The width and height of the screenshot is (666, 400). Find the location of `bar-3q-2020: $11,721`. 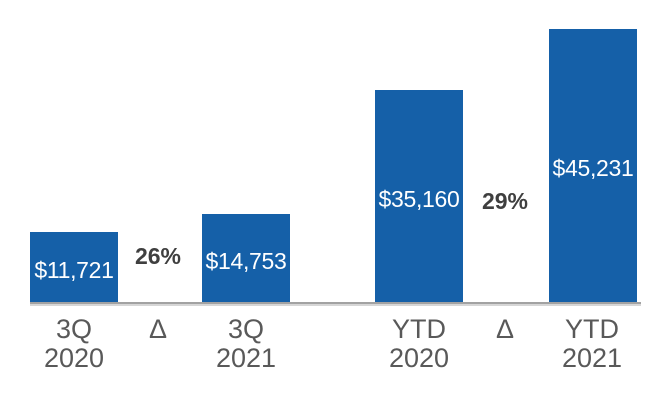

bar-3q-2020: $11,721 is located at coordinates (74, 267).